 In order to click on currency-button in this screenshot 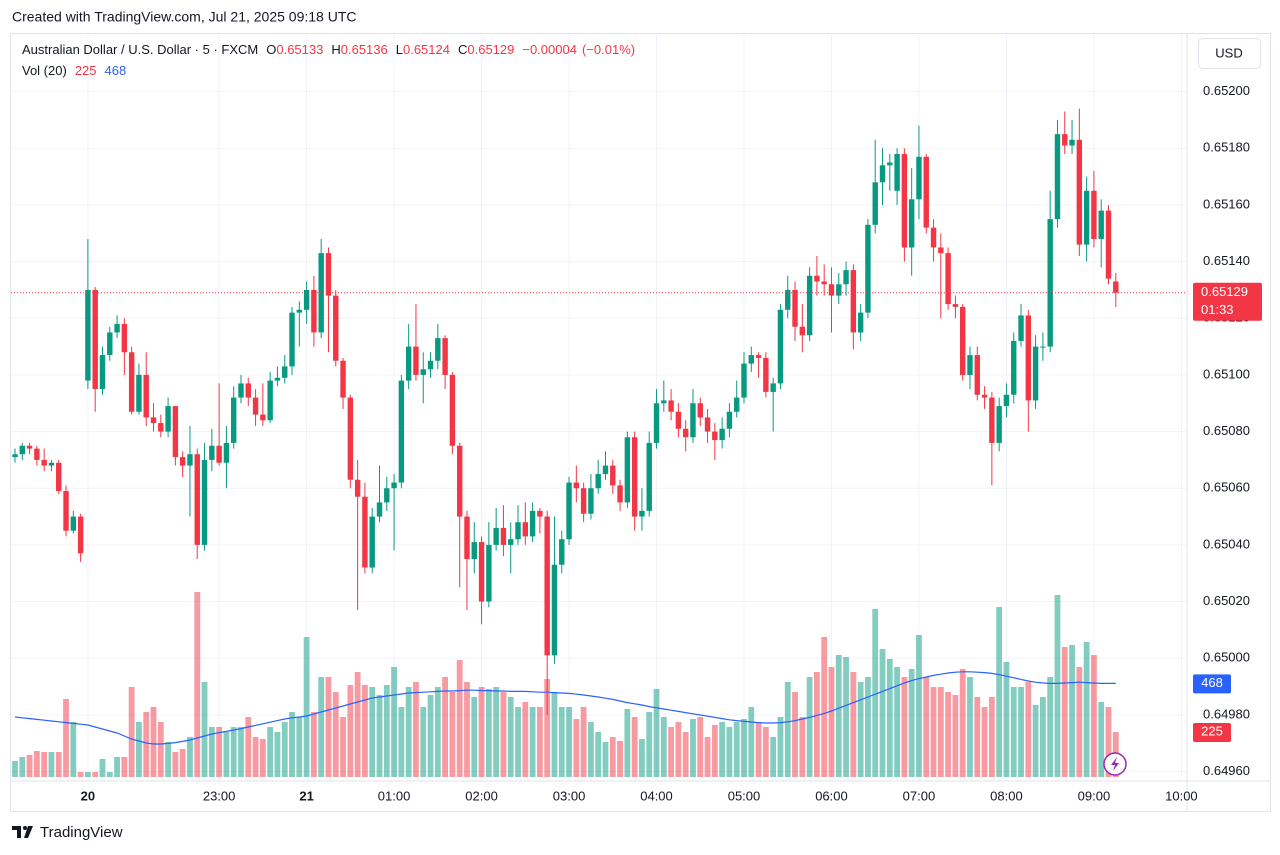, I will do `click(1229, 53)`.